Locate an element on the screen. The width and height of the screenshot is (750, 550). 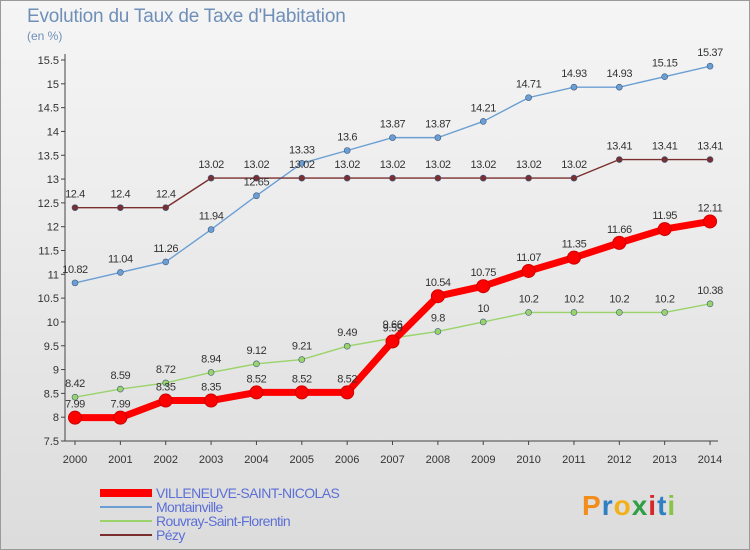
x-tick-label: 2000 is located at coordinates (75, 460).